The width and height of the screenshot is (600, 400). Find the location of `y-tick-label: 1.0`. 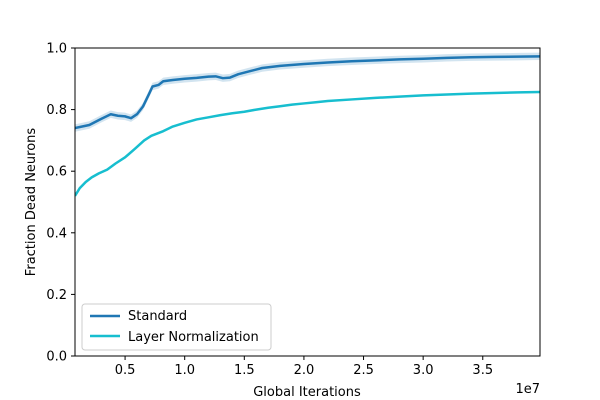

y-tick-label: 1.0 is located at coordinates (56, 49).